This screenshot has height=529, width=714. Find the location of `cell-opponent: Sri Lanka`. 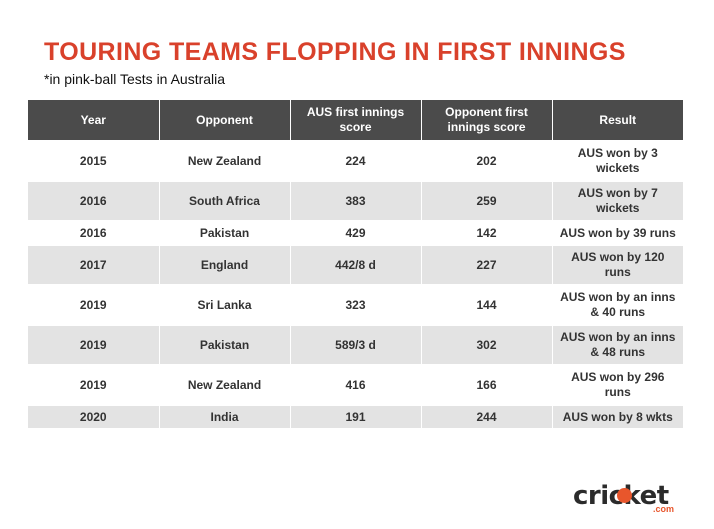

cell-opponent: Sri Lanka is located at coordinates (224, 304).